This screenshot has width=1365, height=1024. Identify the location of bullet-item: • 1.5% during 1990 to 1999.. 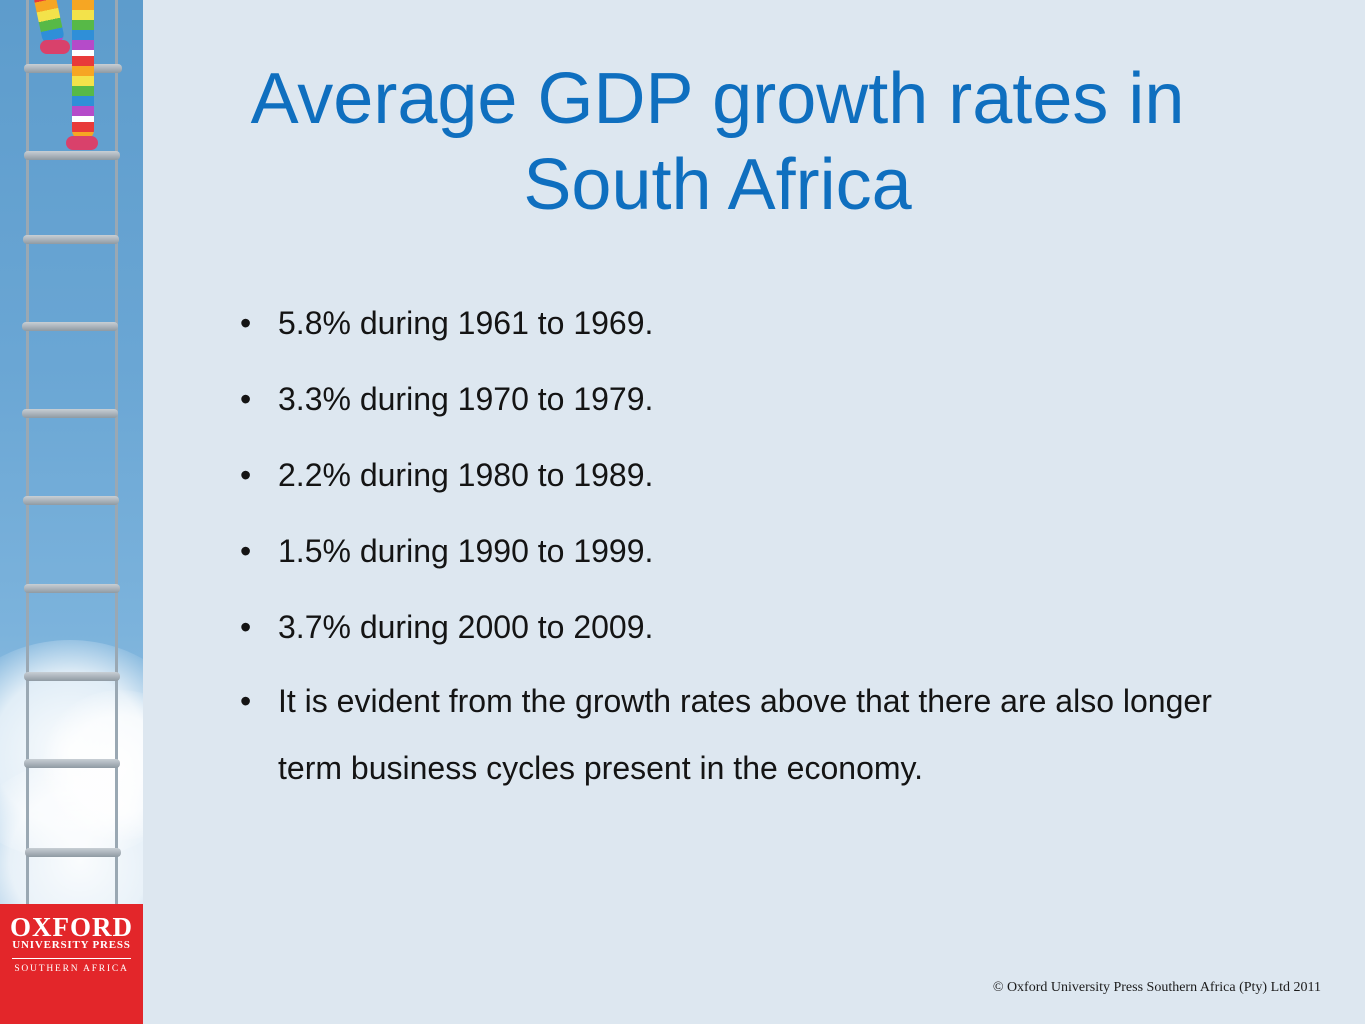
(755, 551).